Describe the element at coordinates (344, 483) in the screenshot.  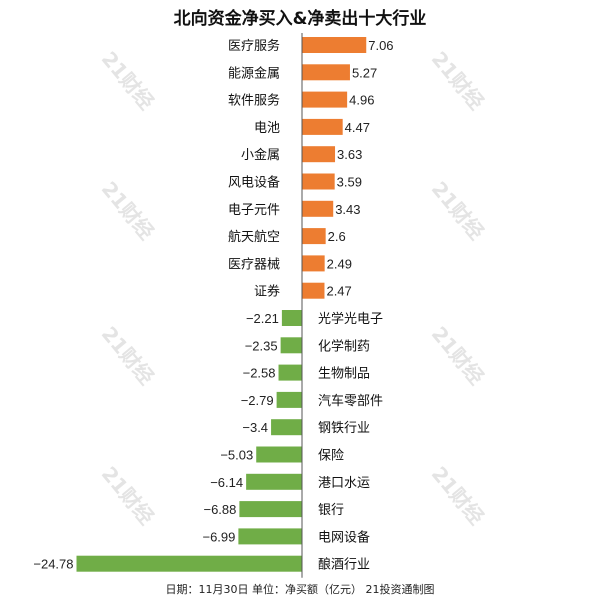
I see `category-label: 港口水运` at that location.